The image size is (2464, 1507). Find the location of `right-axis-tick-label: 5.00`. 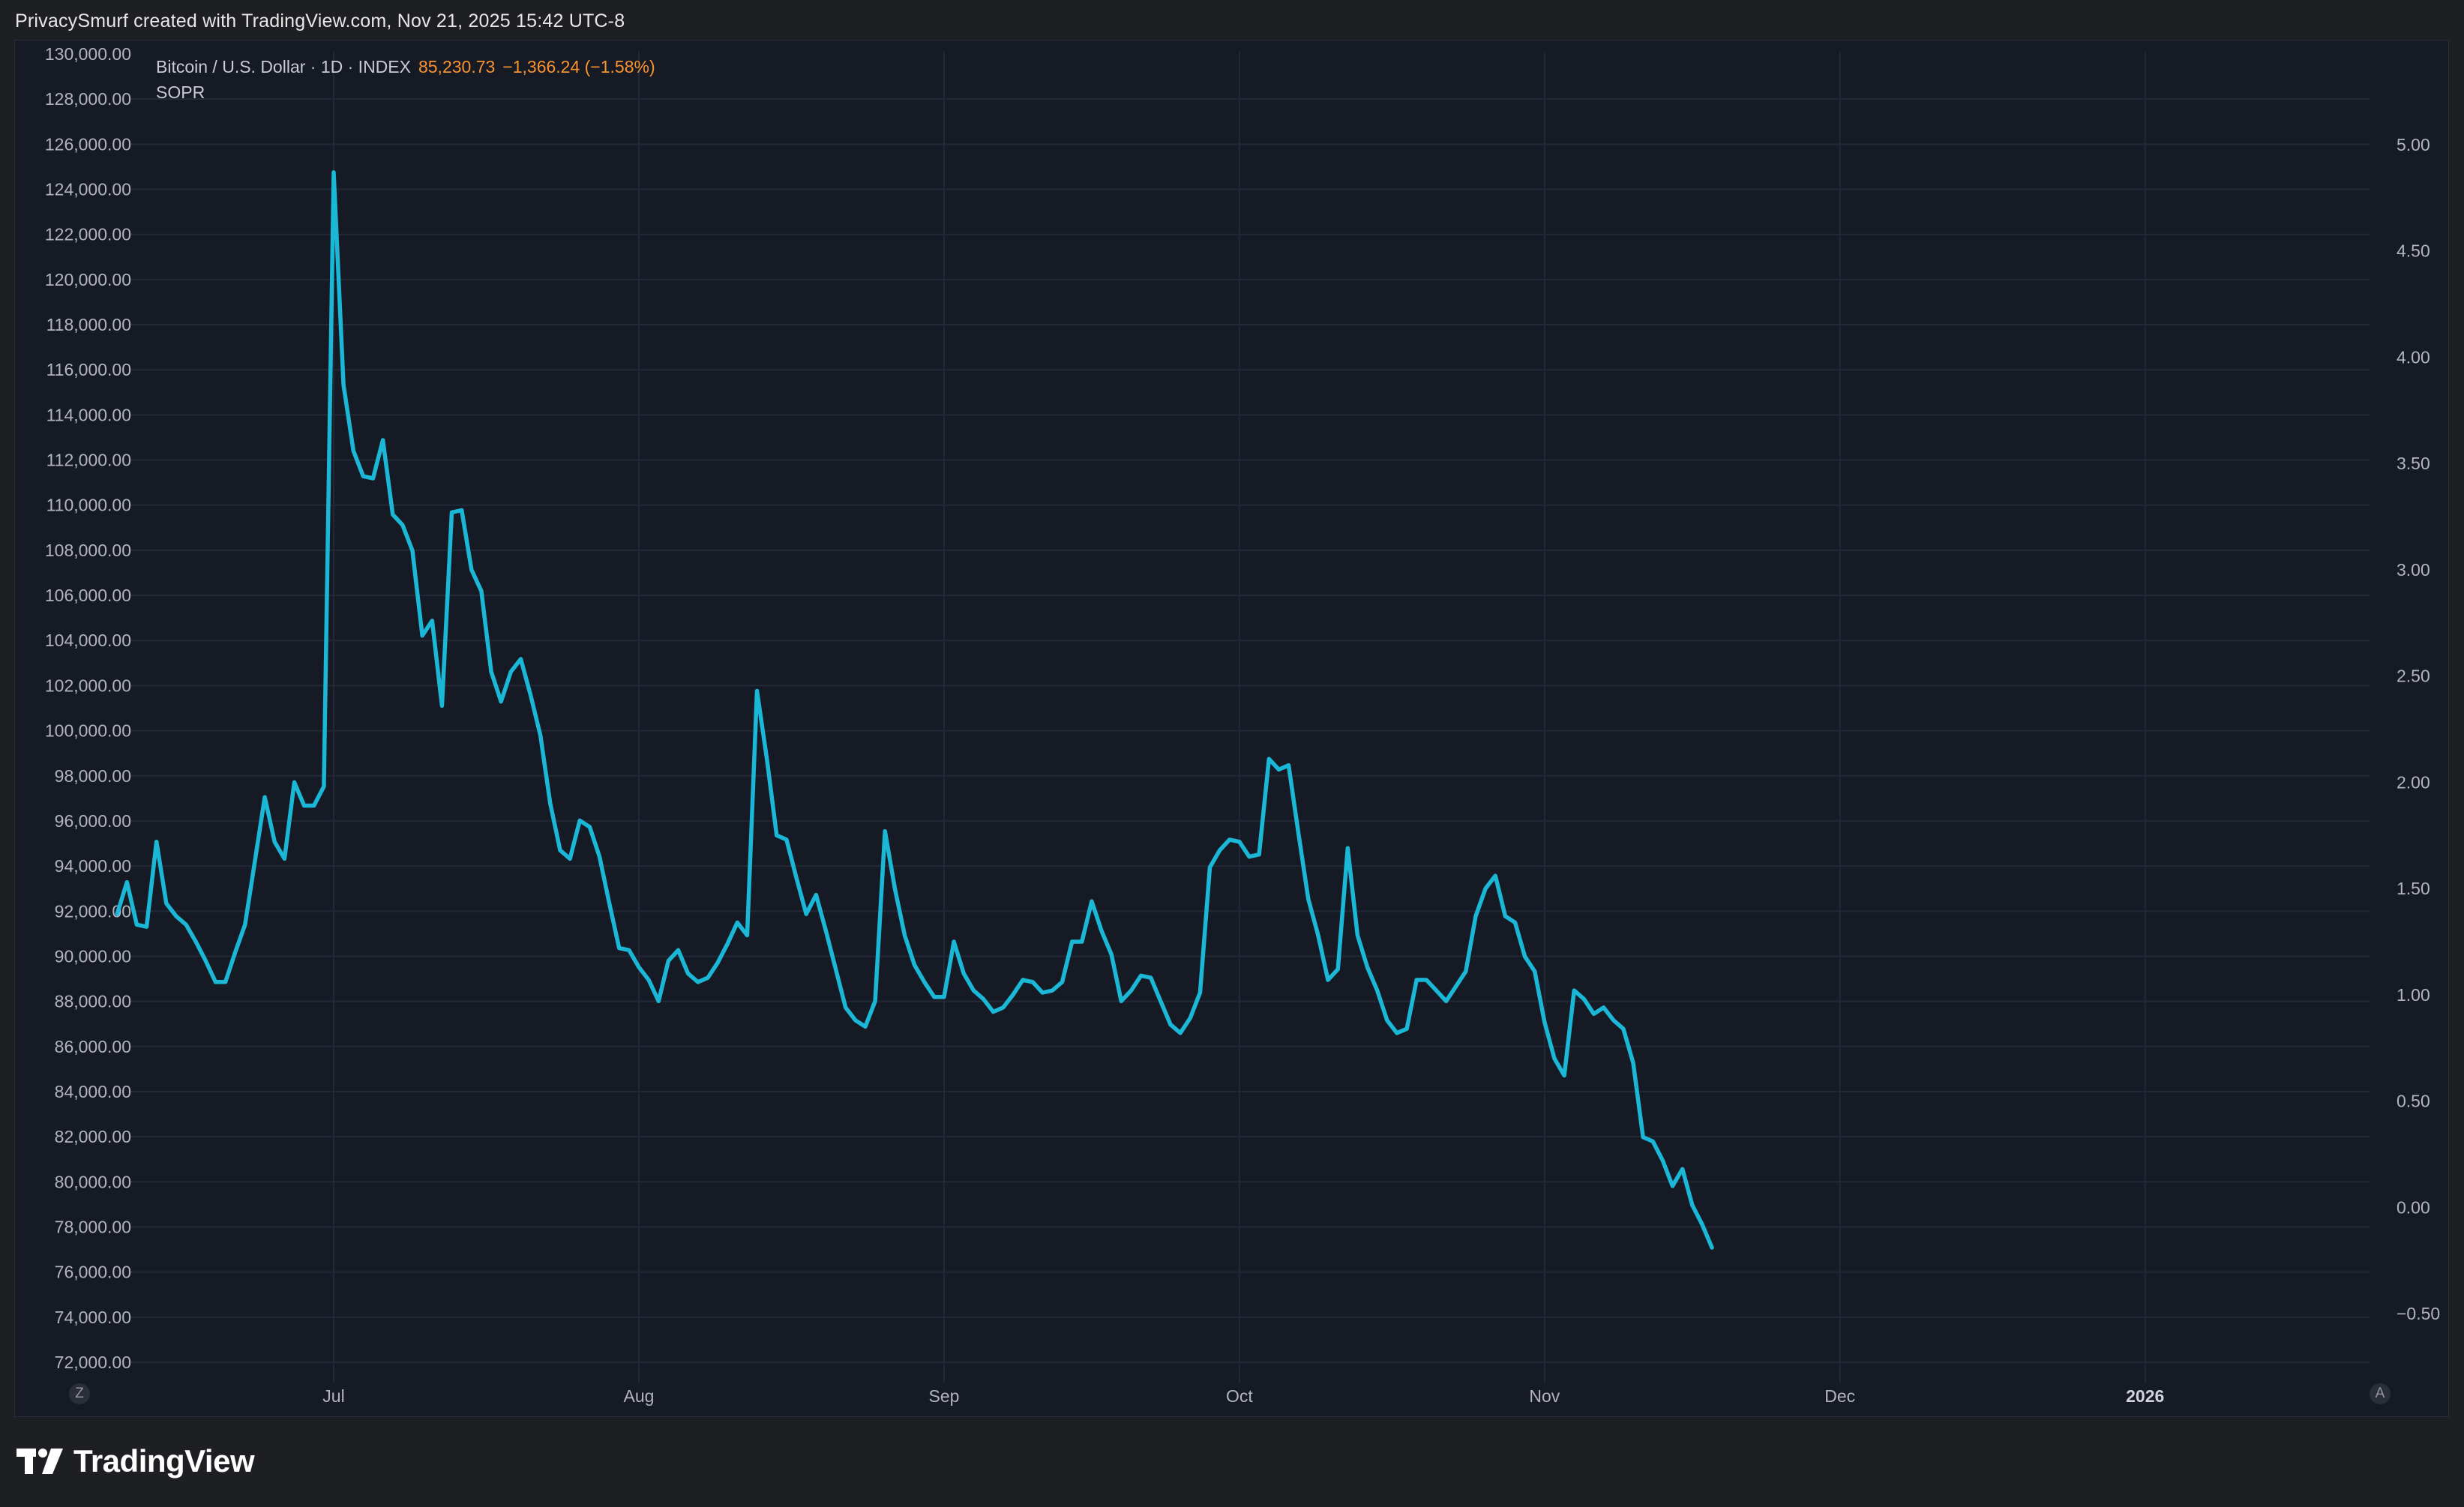

right-axis-tick-label: 5.00 is located at coordinates (2413, 144).